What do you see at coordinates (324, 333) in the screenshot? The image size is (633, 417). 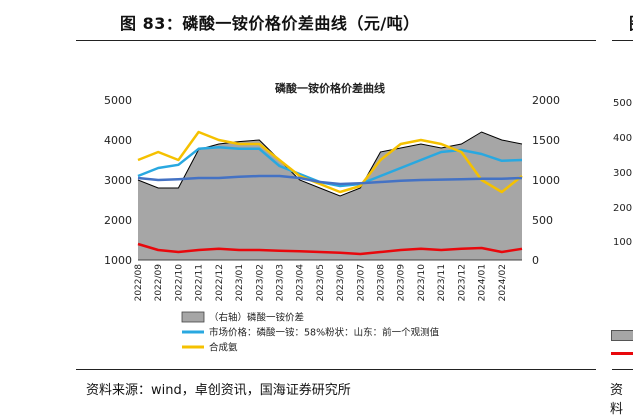 I see `legend-label-1: 市场价格：磷酸一铵：58%粉状：山东：前一个观测值` at bounding box center [324, 333].